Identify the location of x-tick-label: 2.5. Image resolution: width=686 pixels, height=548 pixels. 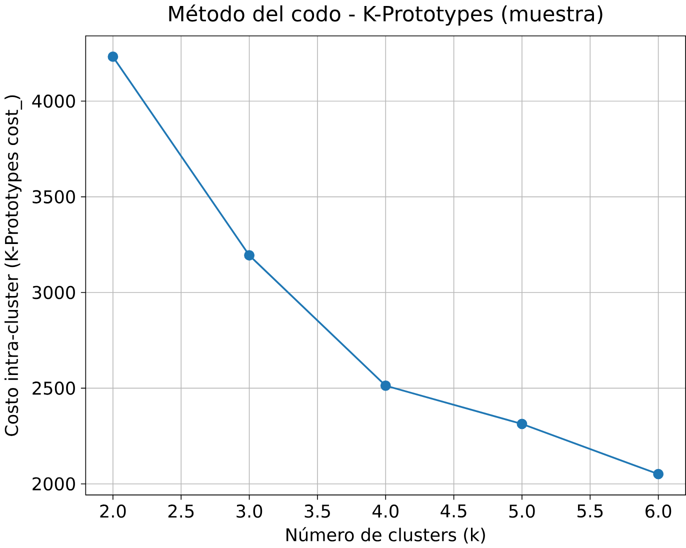
(181, 511).